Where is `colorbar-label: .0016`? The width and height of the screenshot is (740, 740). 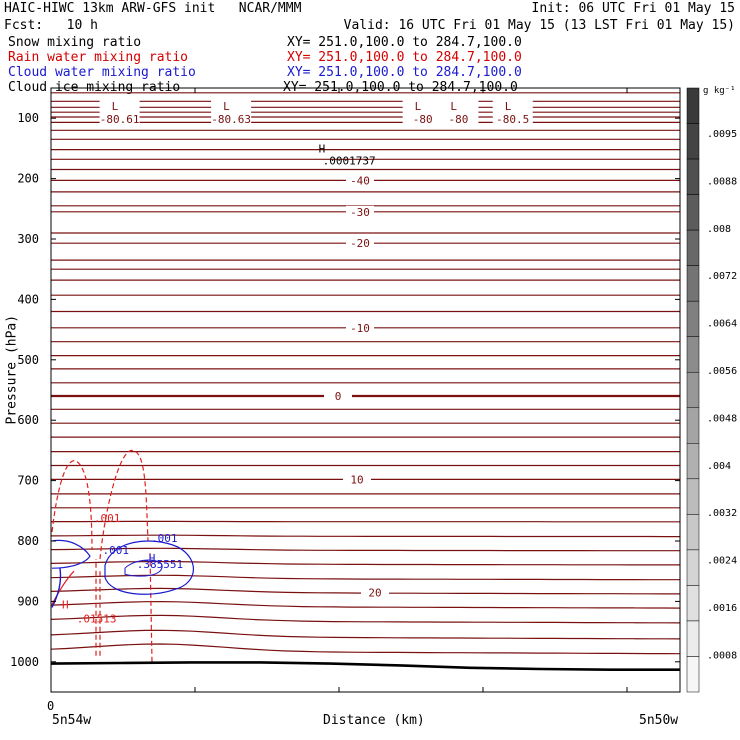
colorbar-label: .0016 is located at coordinates (722, 608).